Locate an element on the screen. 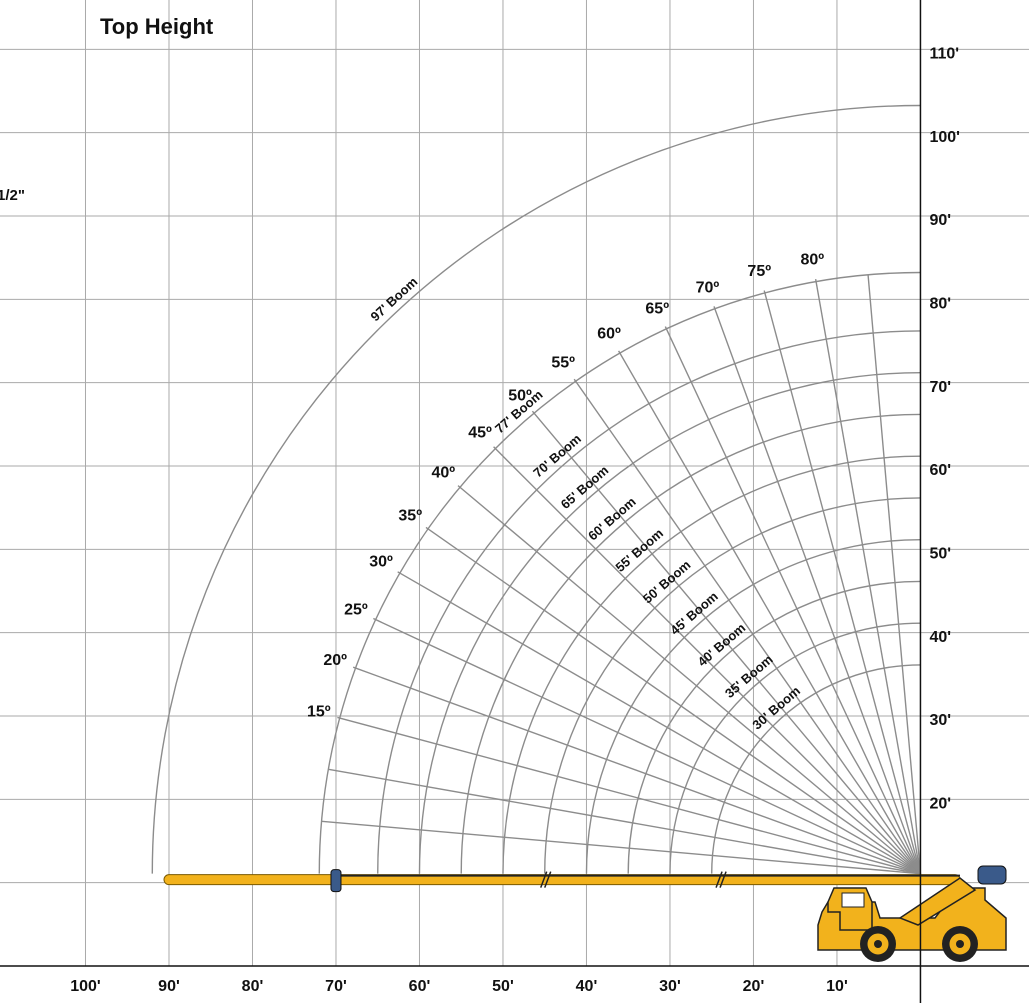 The image size is (1029, 1003). angle-label: 30º is located at coordinates (381, 561).